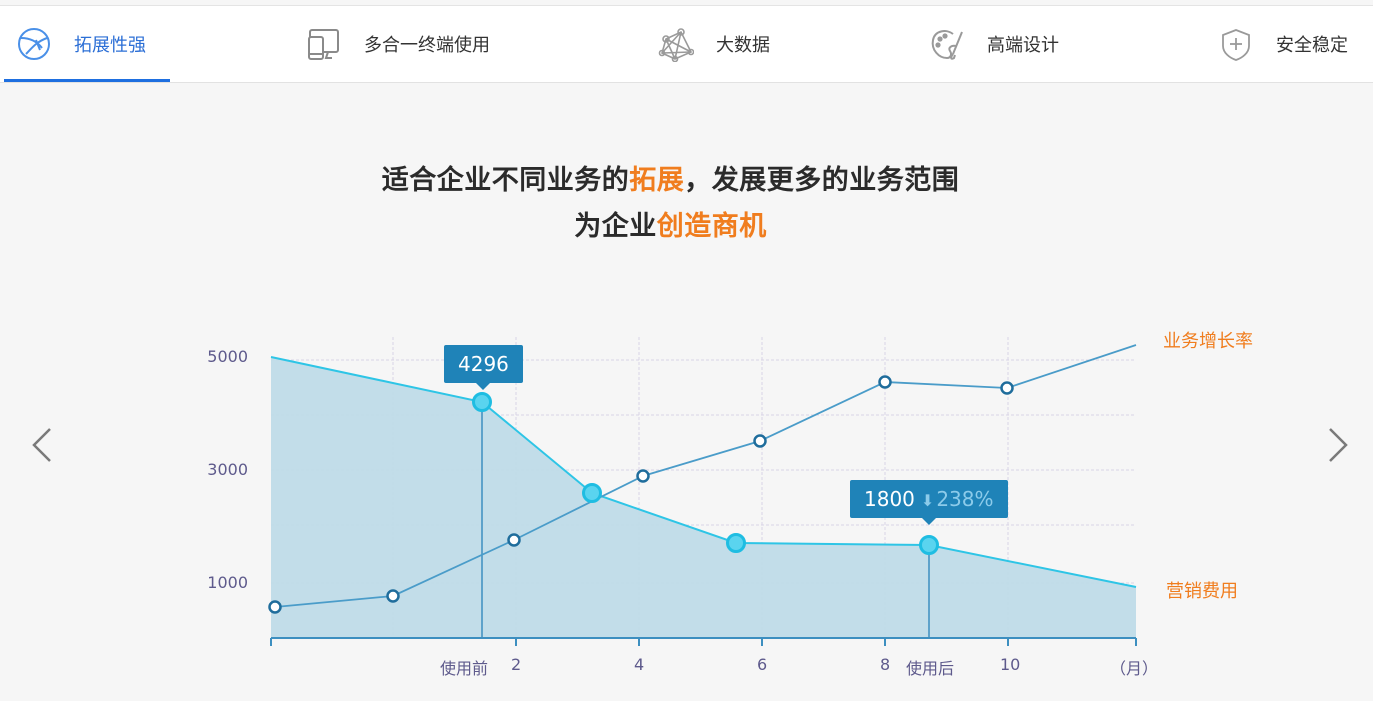 The height and width of the screenshot is (701, 1373). I want to click on before-use-label: 使用前, so click(464, 668).